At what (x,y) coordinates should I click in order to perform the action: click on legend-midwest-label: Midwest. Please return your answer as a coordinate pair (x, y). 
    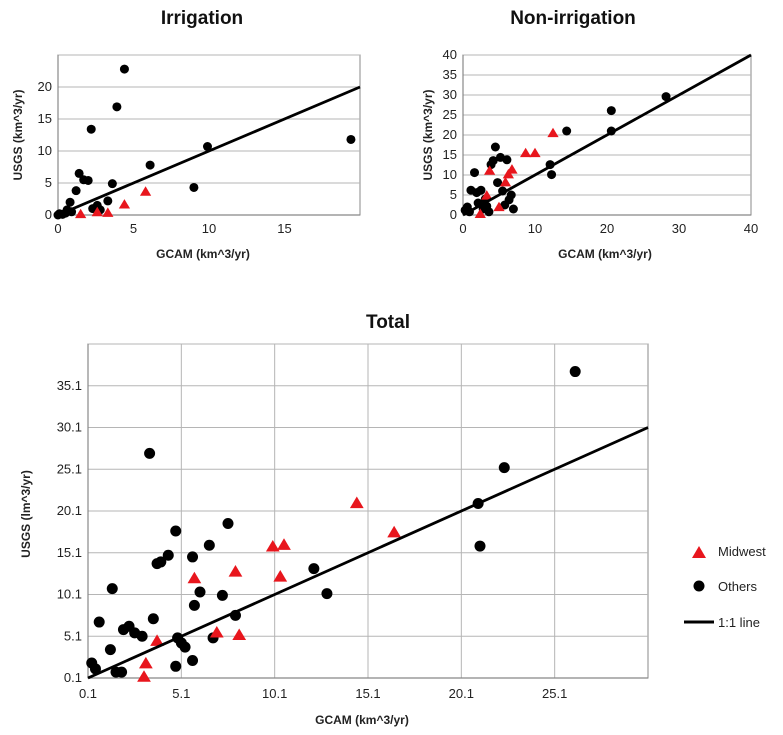
    Looking at the image, I should click on (742, 551).